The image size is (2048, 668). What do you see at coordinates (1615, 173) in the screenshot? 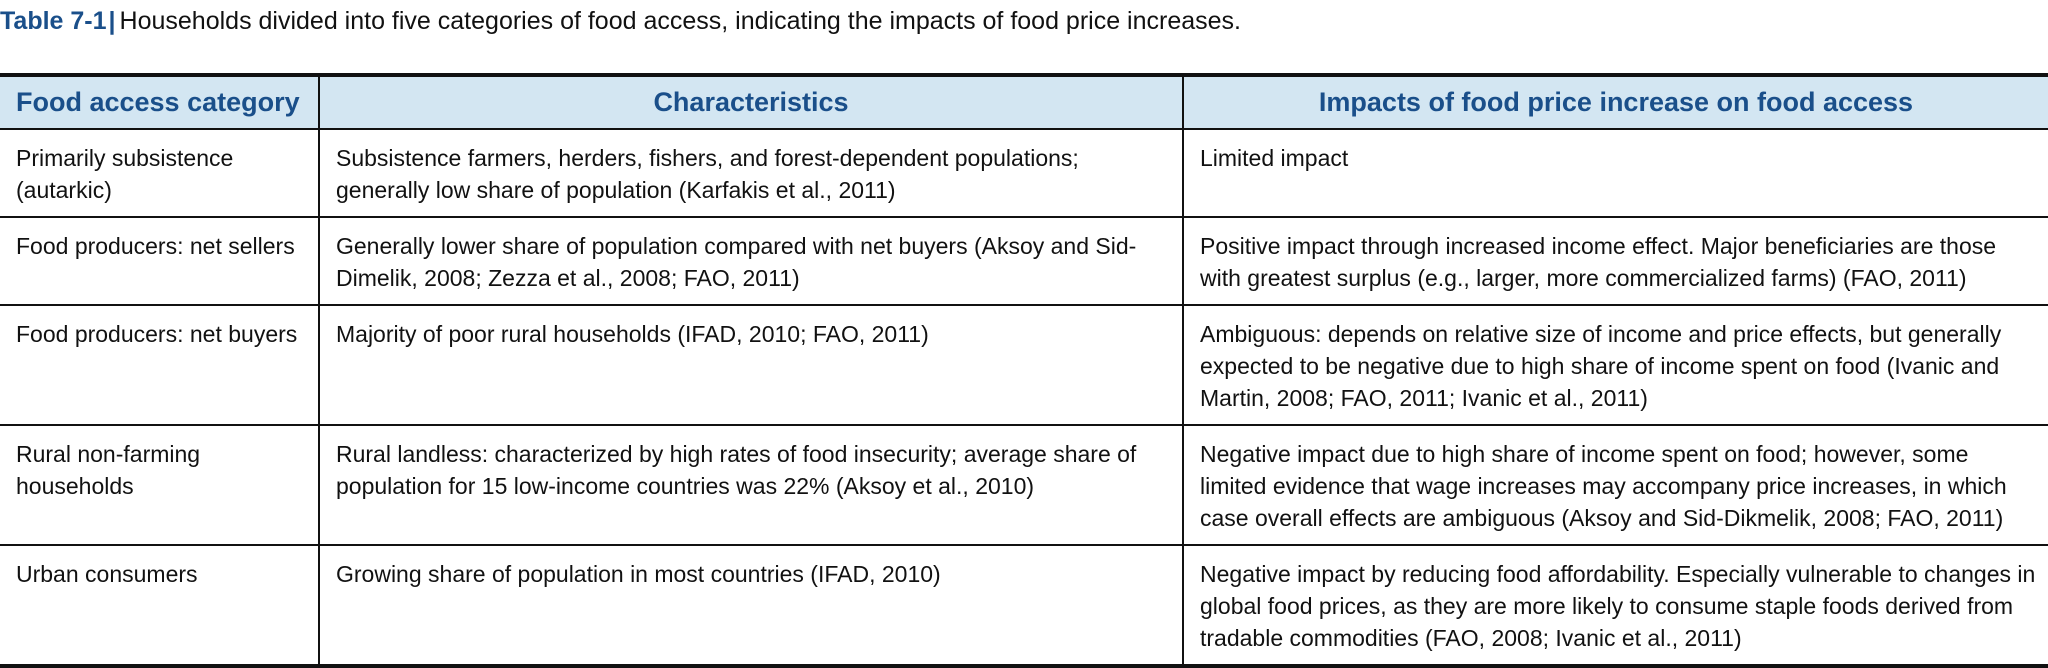
I see `cell-impacts: Limited impact` at bounding box center [1615, 173].